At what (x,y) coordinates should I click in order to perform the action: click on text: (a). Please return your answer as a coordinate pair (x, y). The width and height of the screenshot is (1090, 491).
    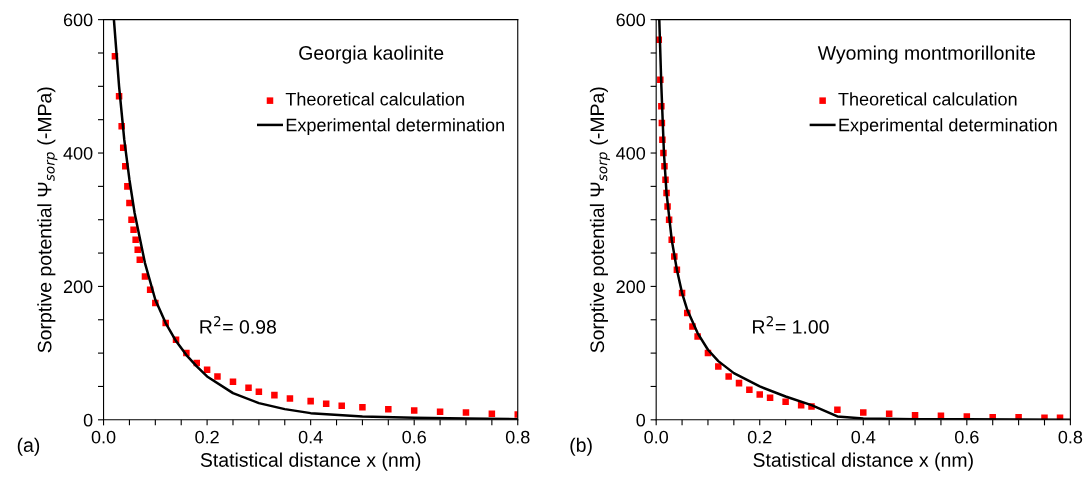
    Looking at the image, I should click on (28, 446).